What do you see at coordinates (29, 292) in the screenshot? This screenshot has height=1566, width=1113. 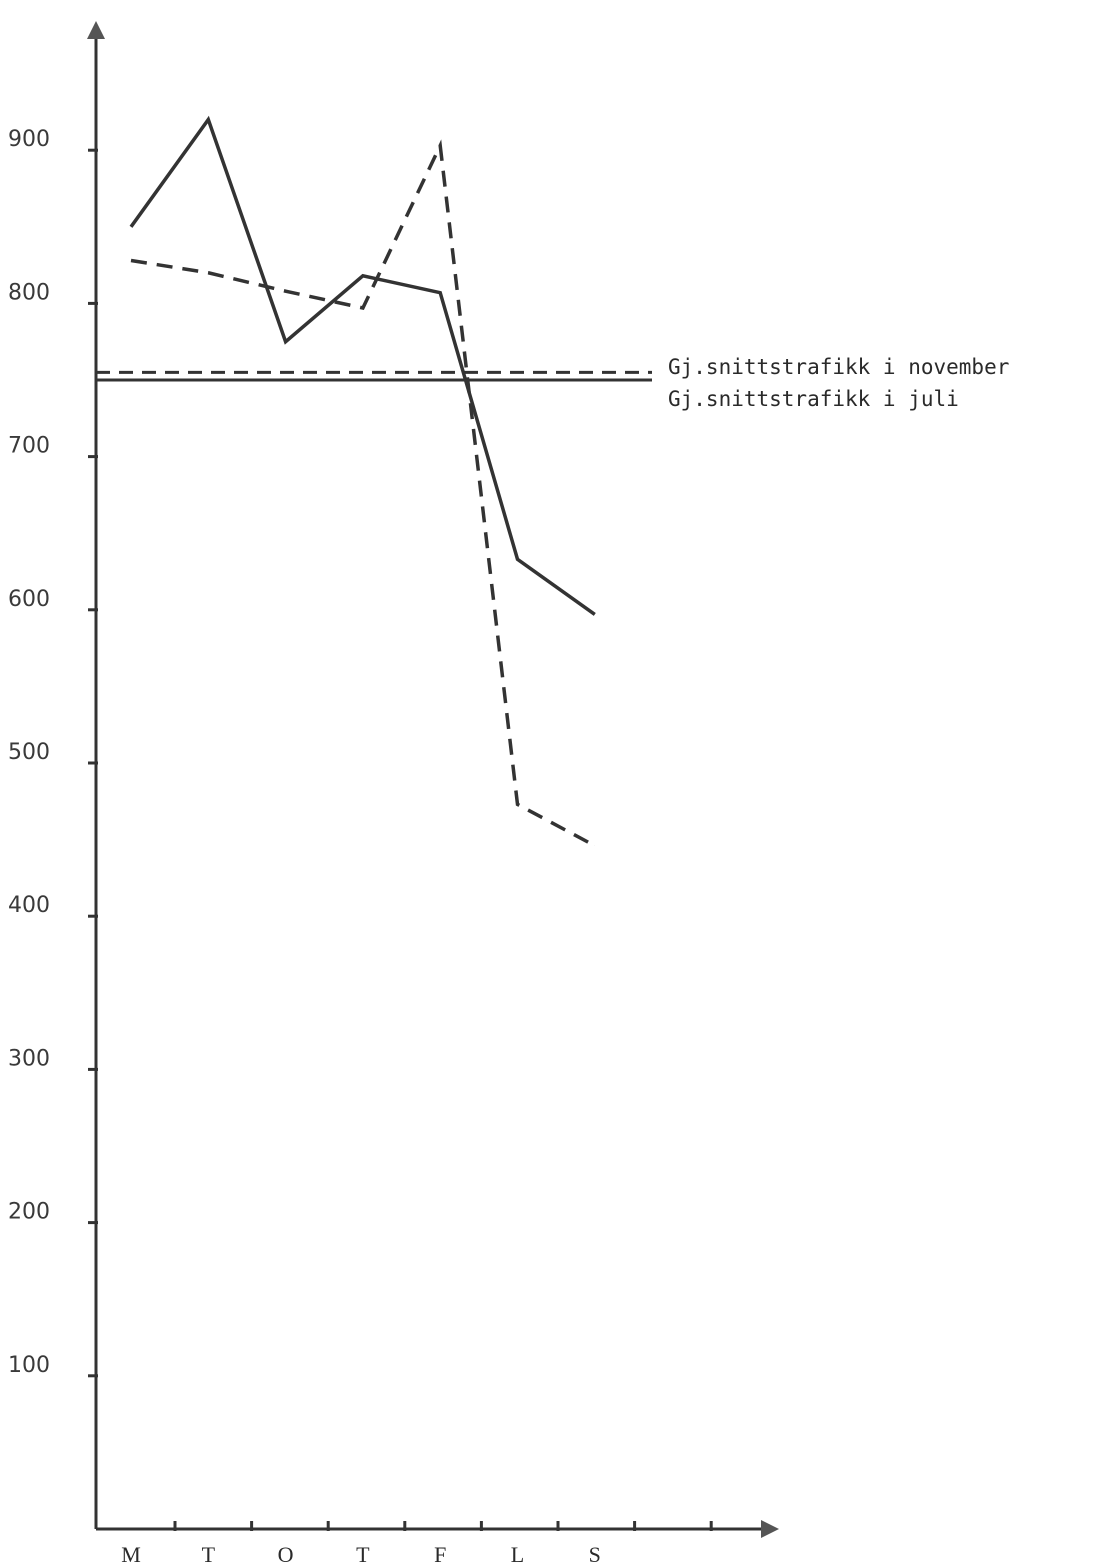 I see `y-tick-label: 800` at bounding box center [29, 292].